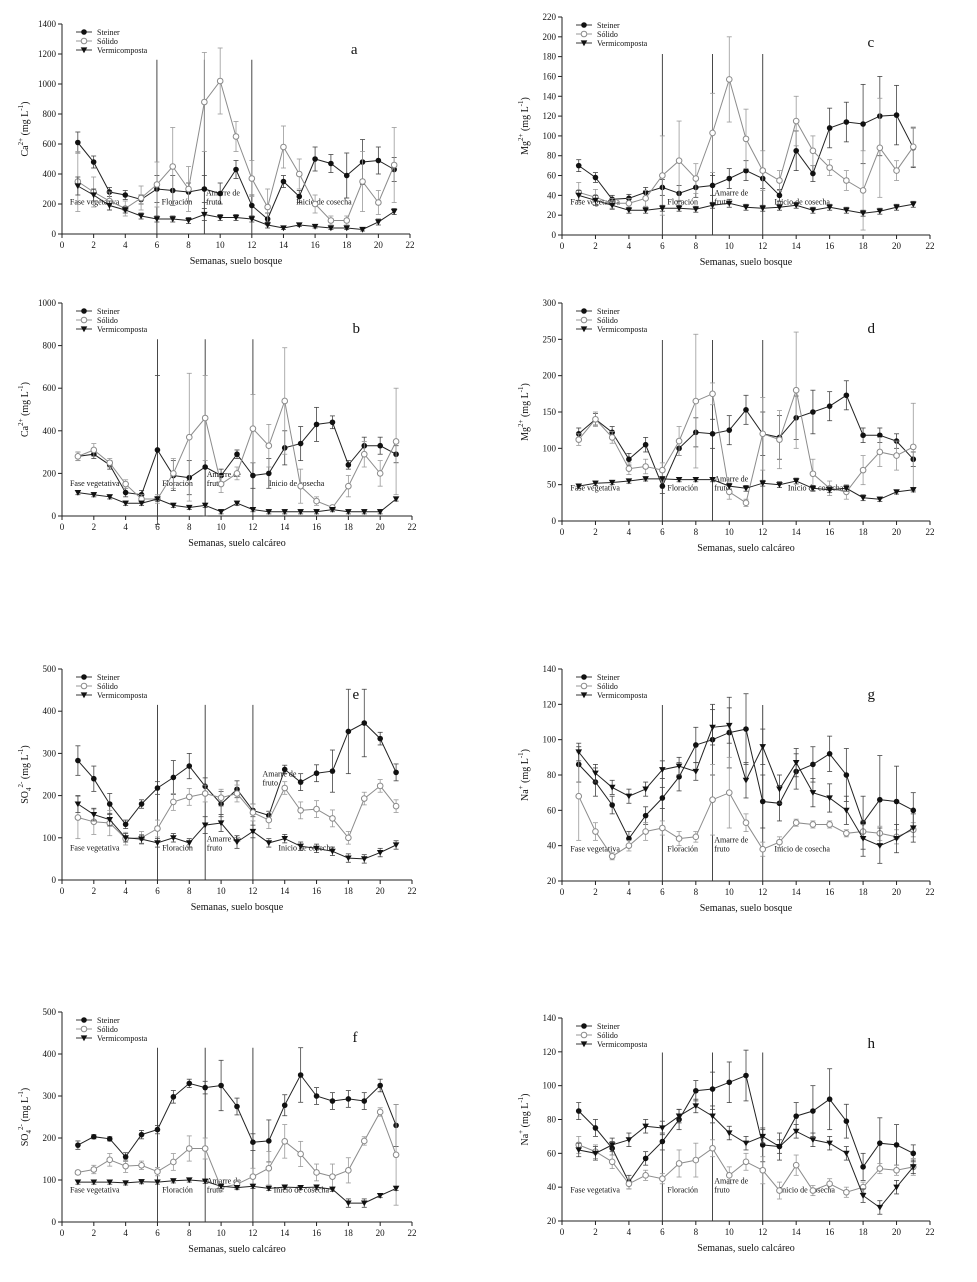  I want to click on legend-label: Sólido, so click(107, 686).